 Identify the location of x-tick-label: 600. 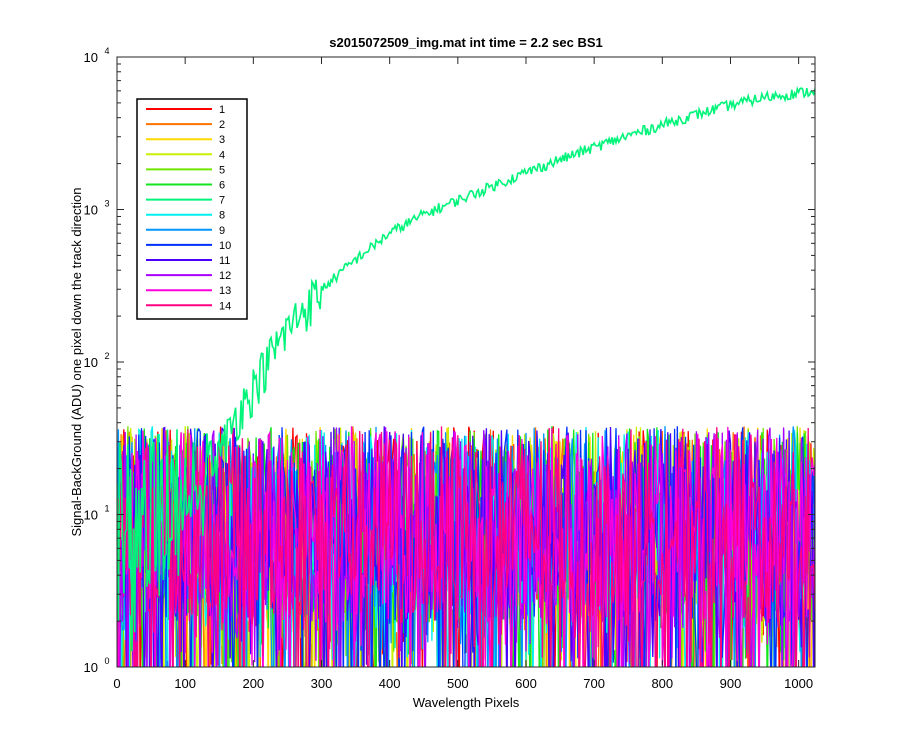
(526, 683).